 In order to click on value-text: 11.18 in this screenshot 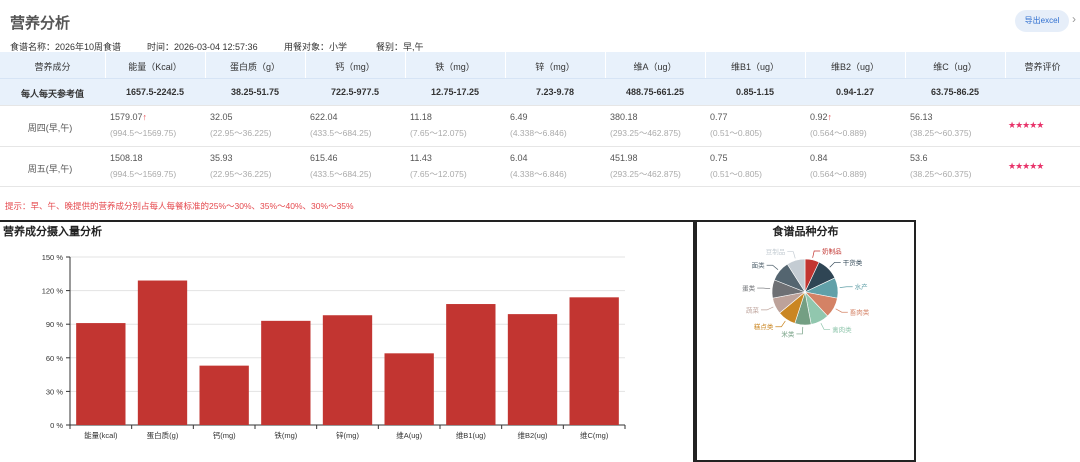, I will do `click(421, 117)`.